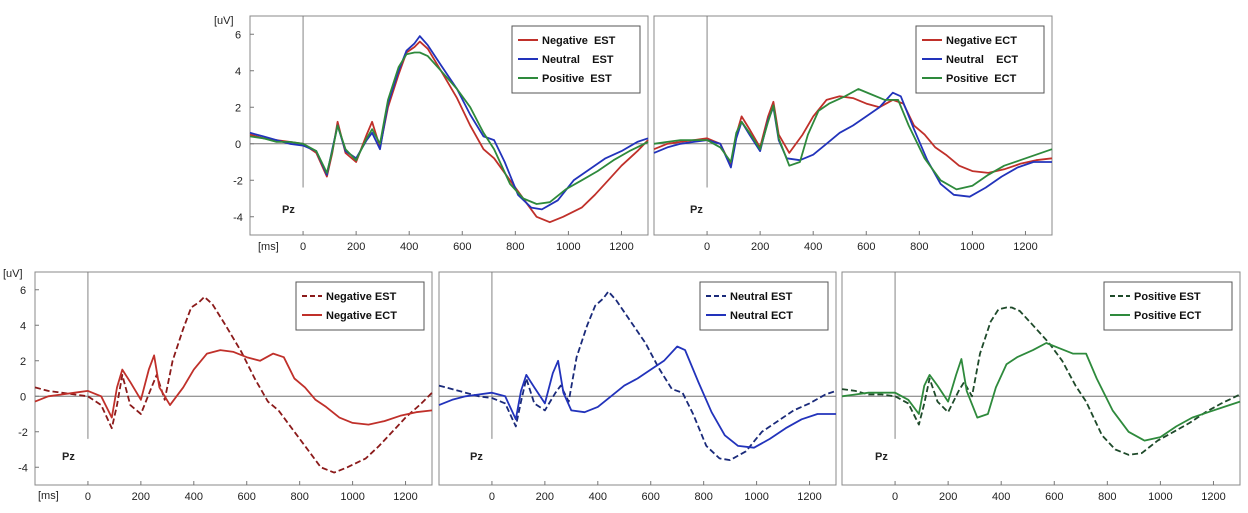 This screenshot has width=1248, height=513. I want to click on legend: Positive EST Positive ECT, so click(1168, 306).